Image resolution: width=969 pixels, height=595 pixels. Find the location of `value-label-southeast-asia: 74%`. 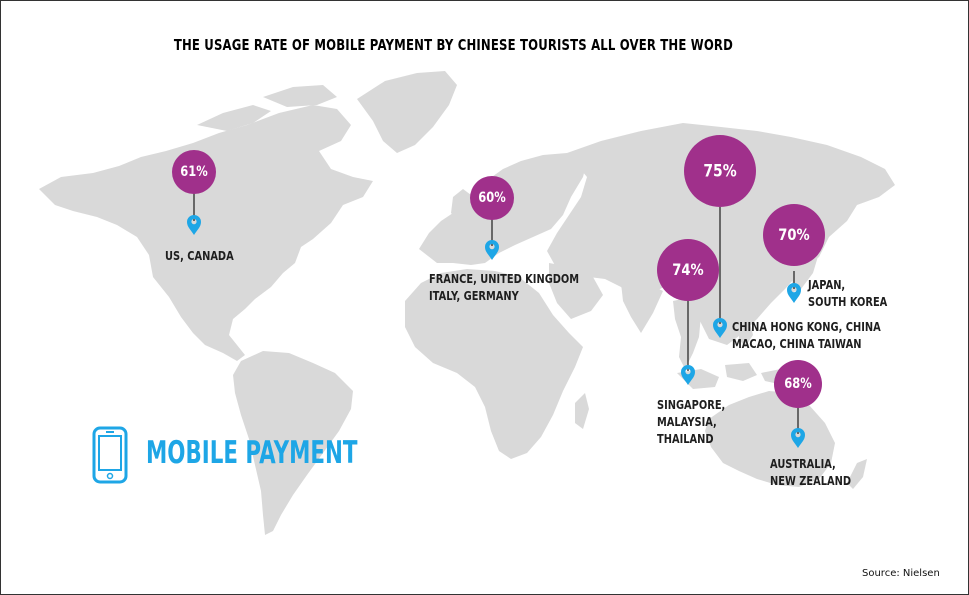

value-label-southeast-asia: 74% is located at coordinates (688, 270).